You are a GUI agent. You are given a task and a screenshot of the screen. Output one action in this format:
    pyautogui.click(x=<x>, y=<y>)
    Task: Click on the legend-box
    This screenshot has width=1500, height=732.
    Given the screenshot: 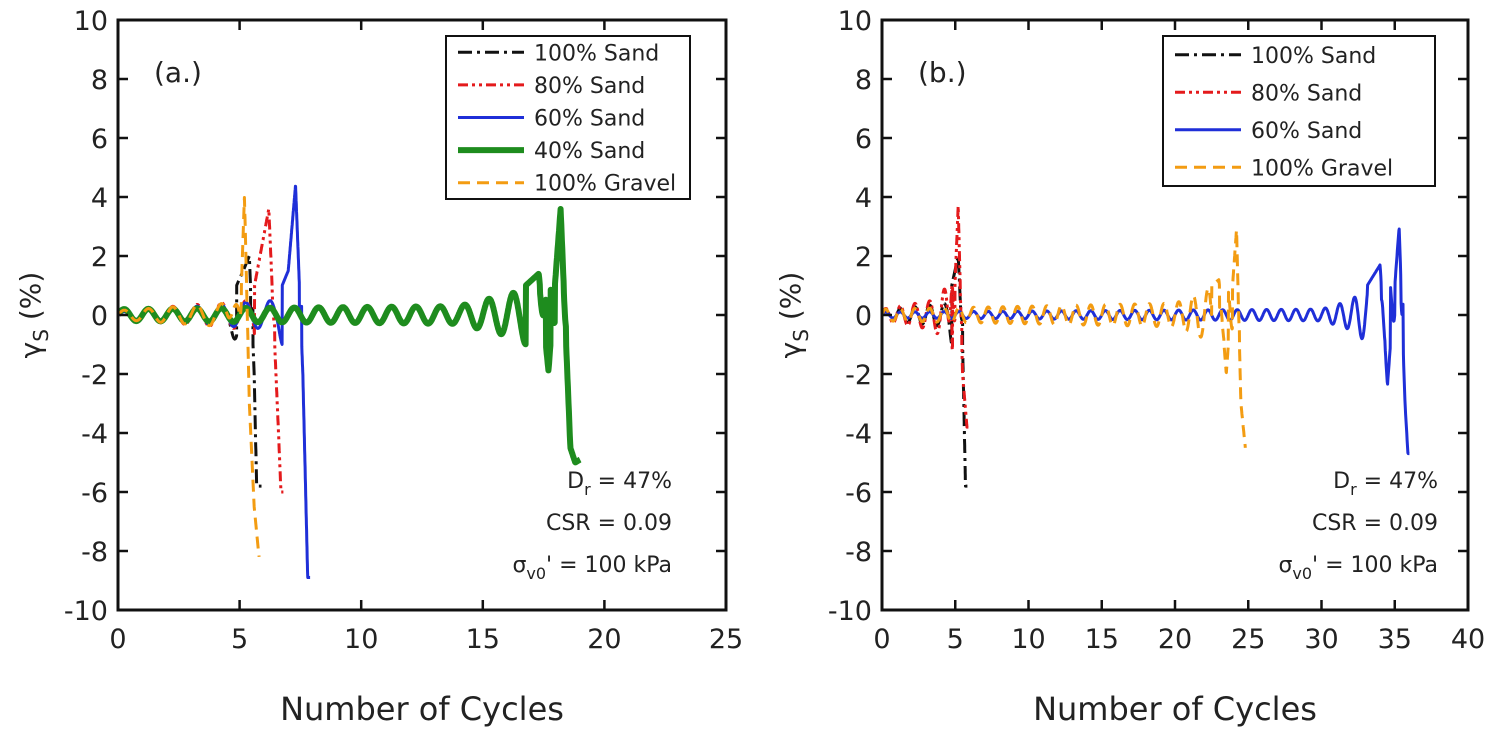 What is the action you would take?
    pyautogui.click(x=1299, y=111)
    